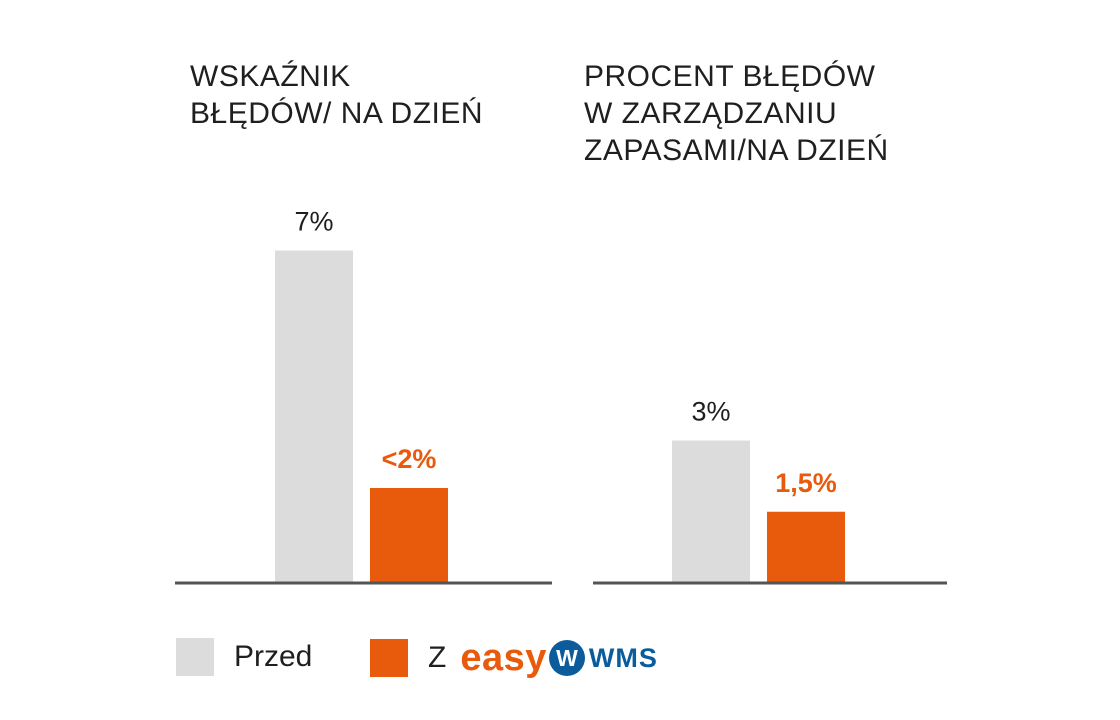 The image size is (1120, 720). What do you see at coordinates (806, 483) in the screenshot?
I see `data-label-chart2-after: 1,5%` at bounding box center [806, 483].